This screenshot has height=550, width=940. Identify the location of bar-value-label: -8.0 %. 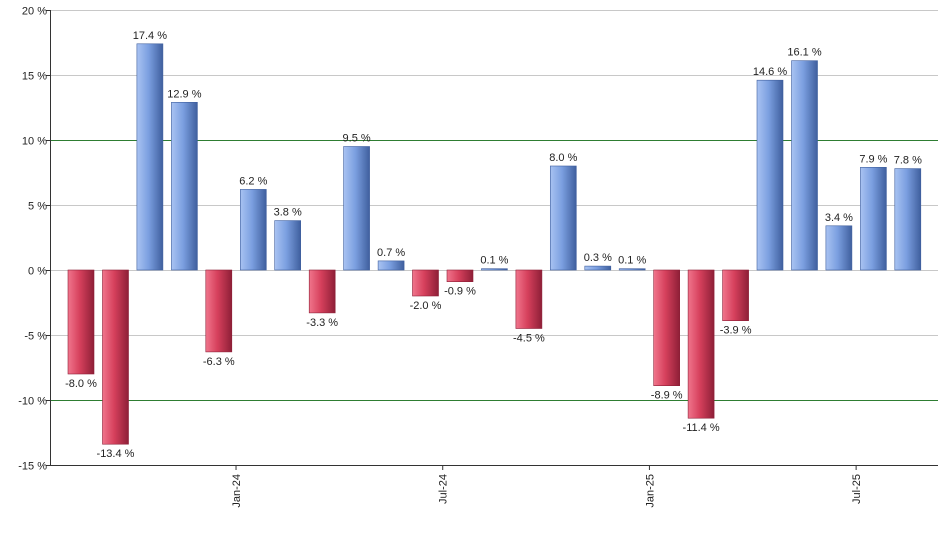
(81, 384).